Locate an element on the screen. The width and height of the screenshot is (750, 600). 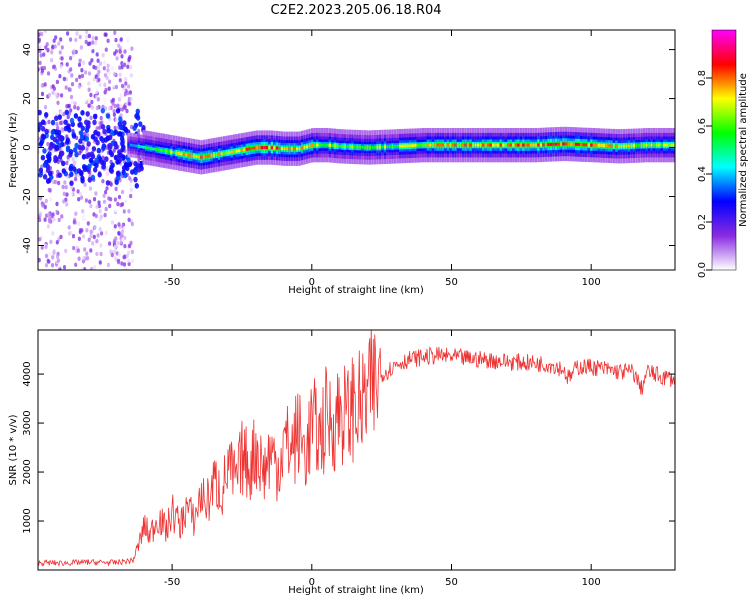
chart-title: C2E2.2023.205.06.18.R04 is located at coordinates (355, 10).